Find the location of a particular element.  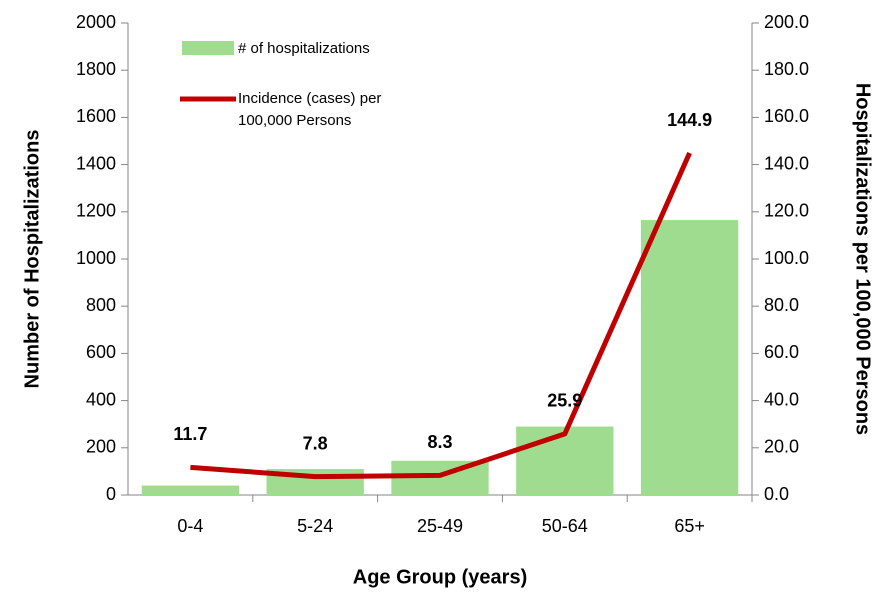

x-tick-label: 25-49 is located at coordinates (440, 526).